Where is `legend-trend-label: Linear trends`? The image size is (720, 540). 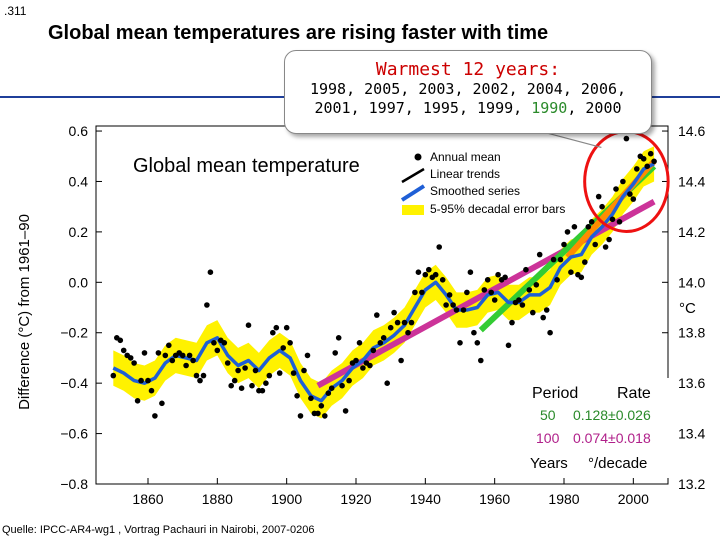
legend-trend-label: Linear trends is located at coordinates (465, 174).